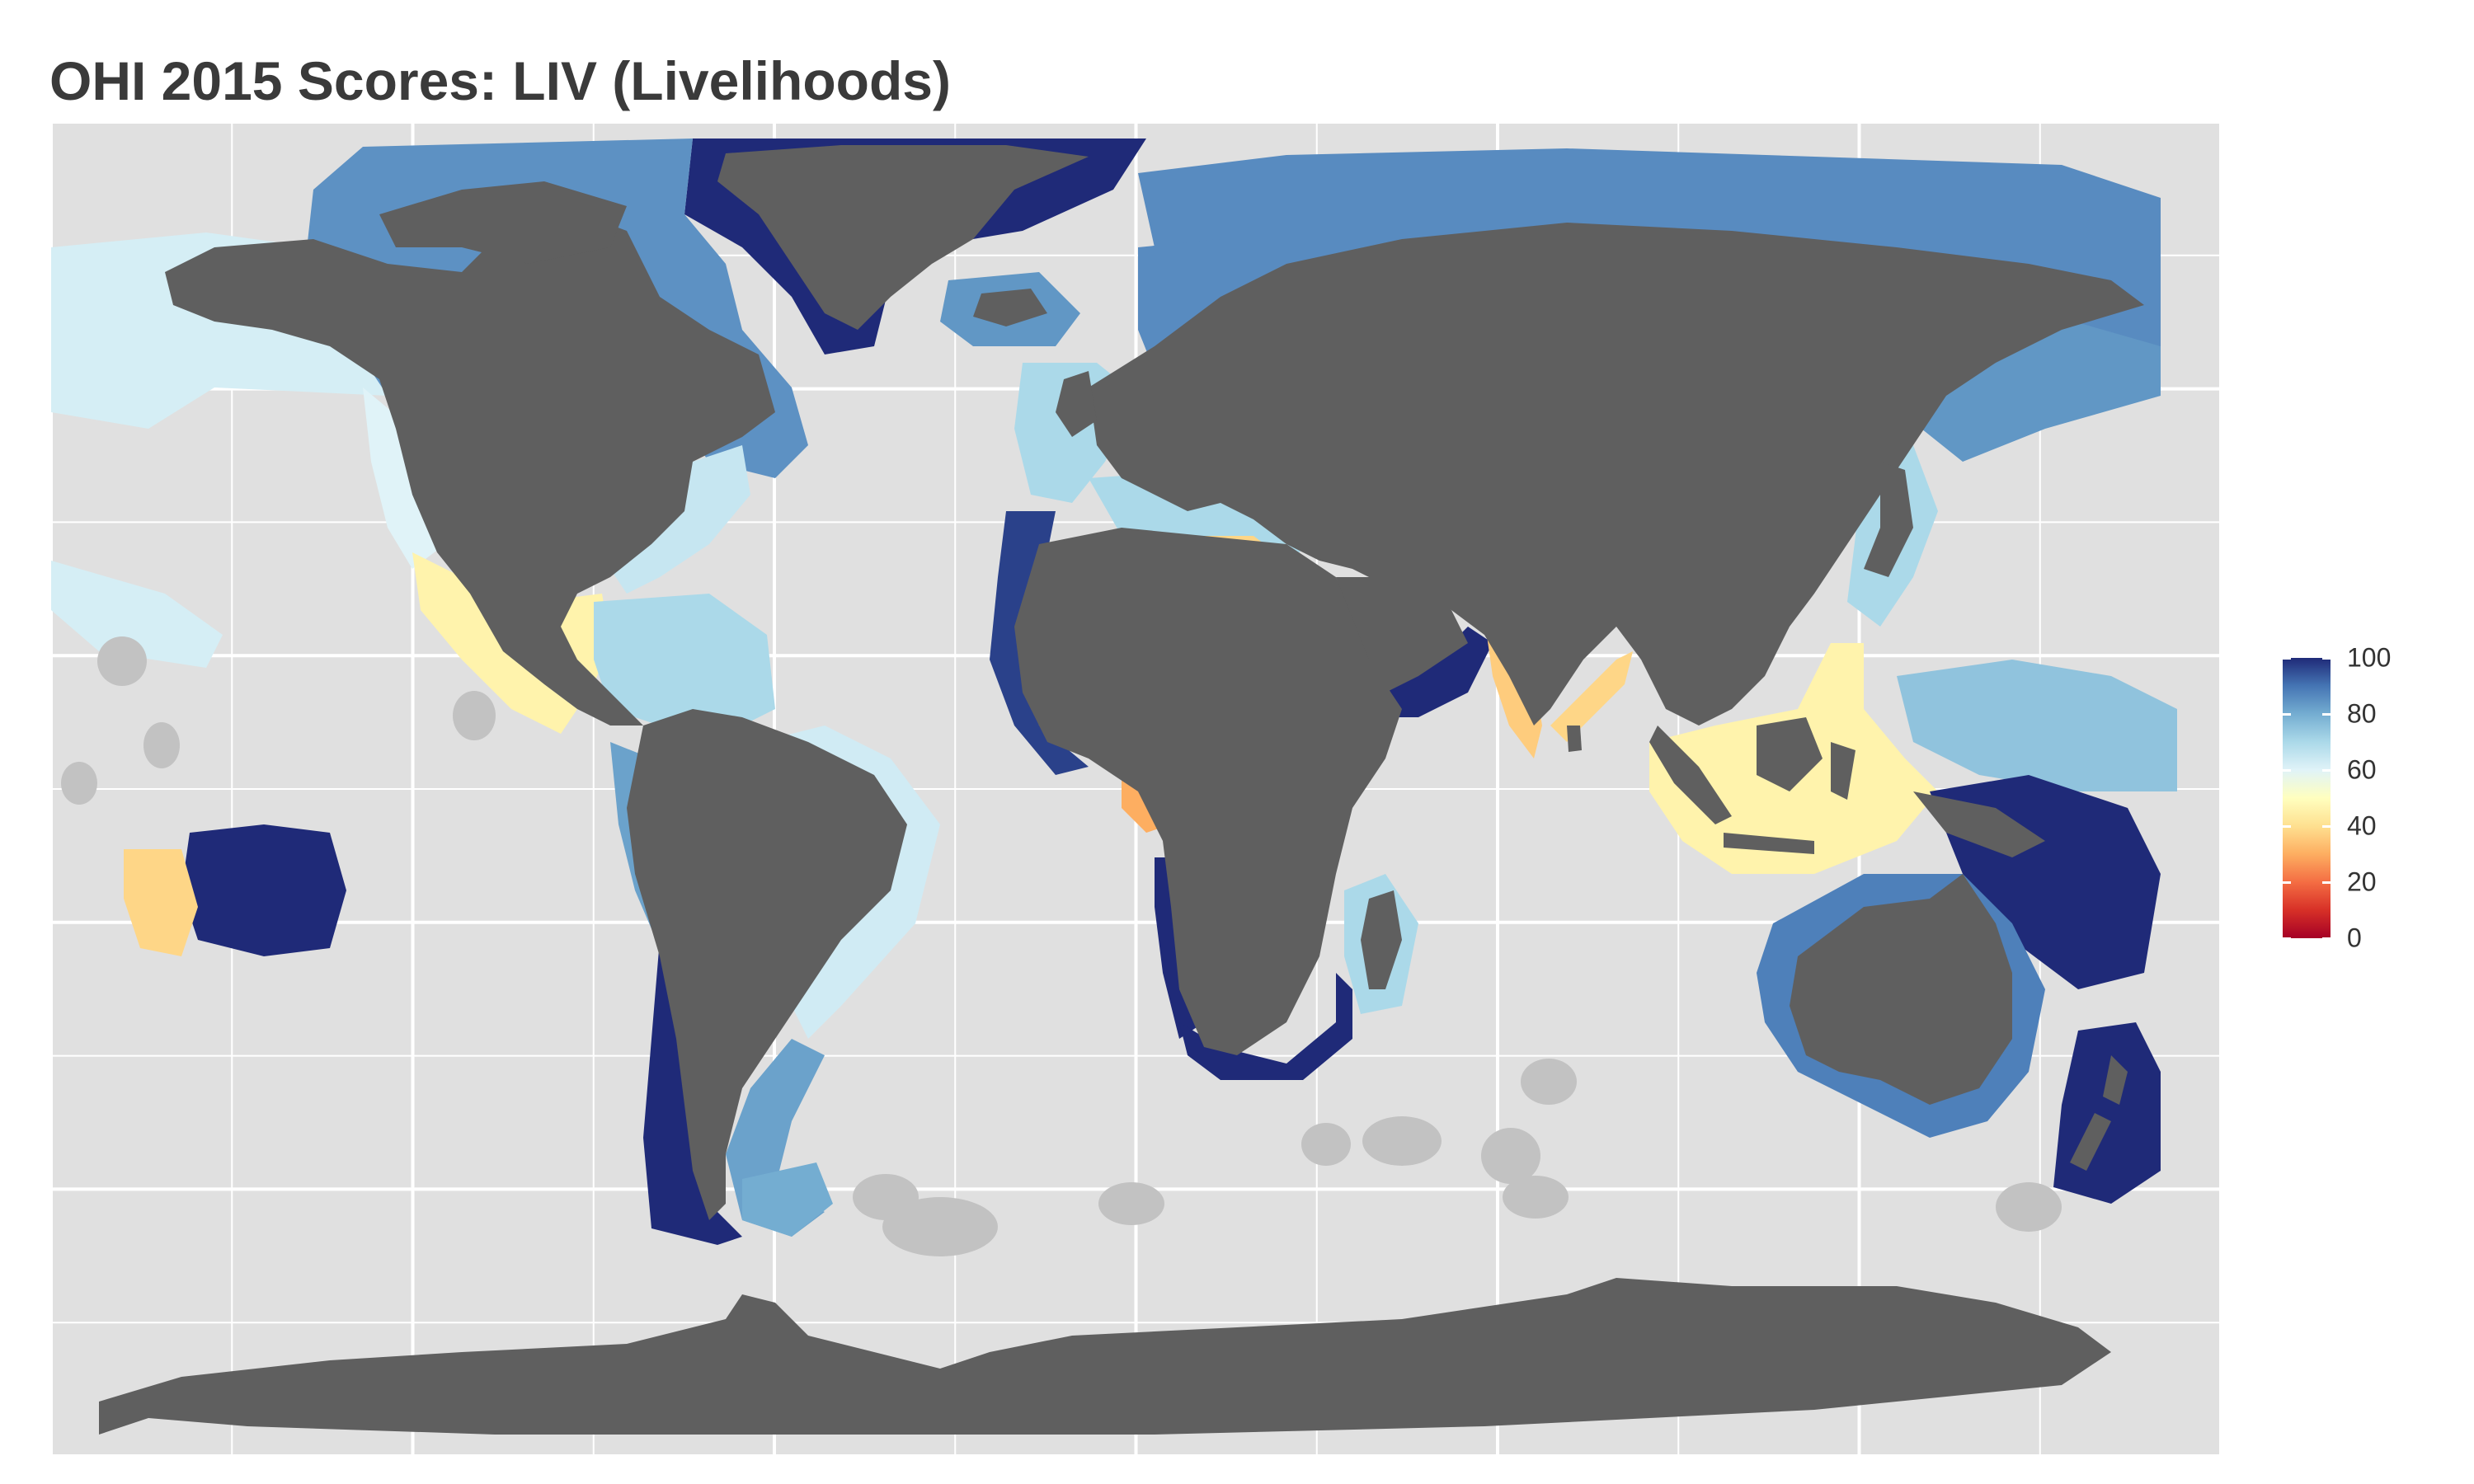 This screenshot has width=2474, height=1484. I want to click on australia, so click(1901, 989).